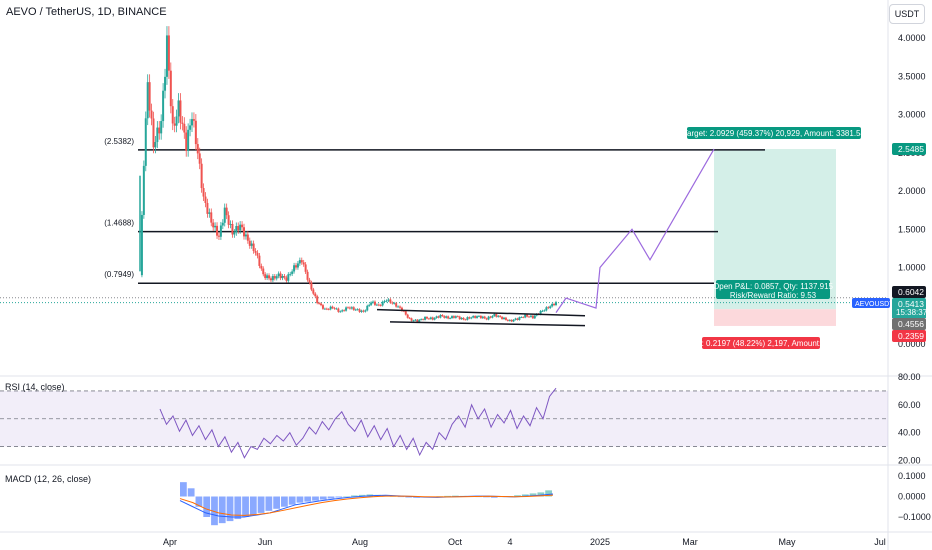 Image resolution: width=932 pixels, height=550 pixels. What do you see at coordinates (909, 405) in the screenshot?
I see `rsi-tick-label: 60.00` at bounding box center [909, 405].